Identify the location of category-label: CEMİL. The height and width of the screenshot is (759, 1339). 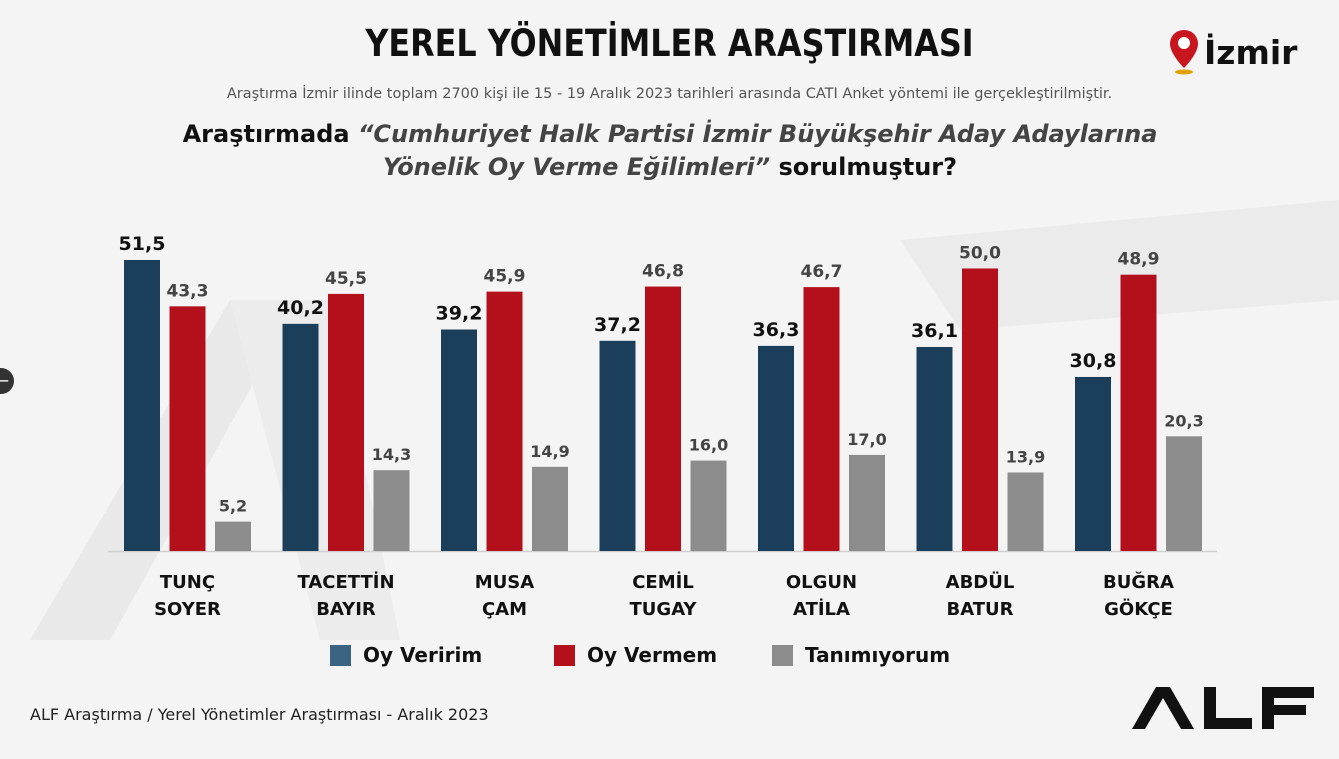
(663, 582).